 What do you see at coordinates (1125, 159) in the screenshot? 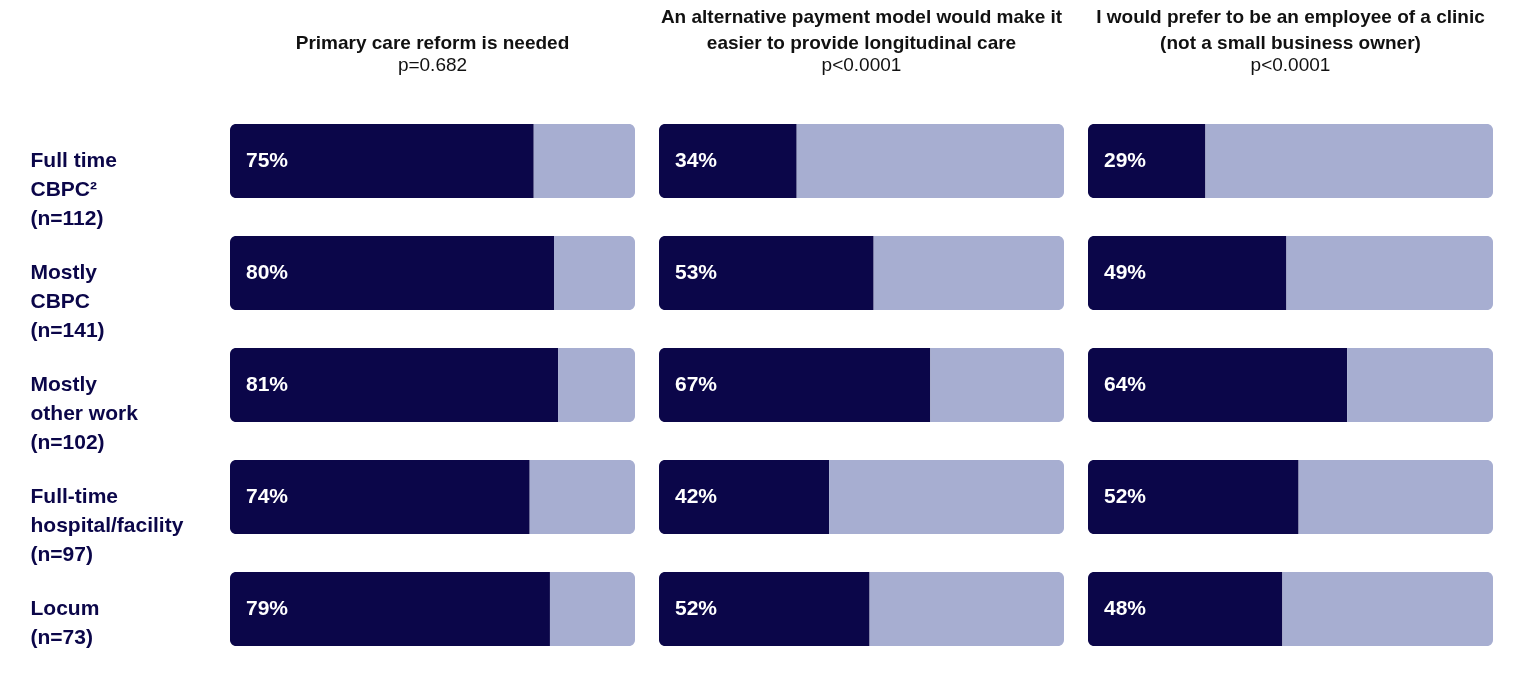
I see `data-label: 29%` at bounding box center [1125, 159].